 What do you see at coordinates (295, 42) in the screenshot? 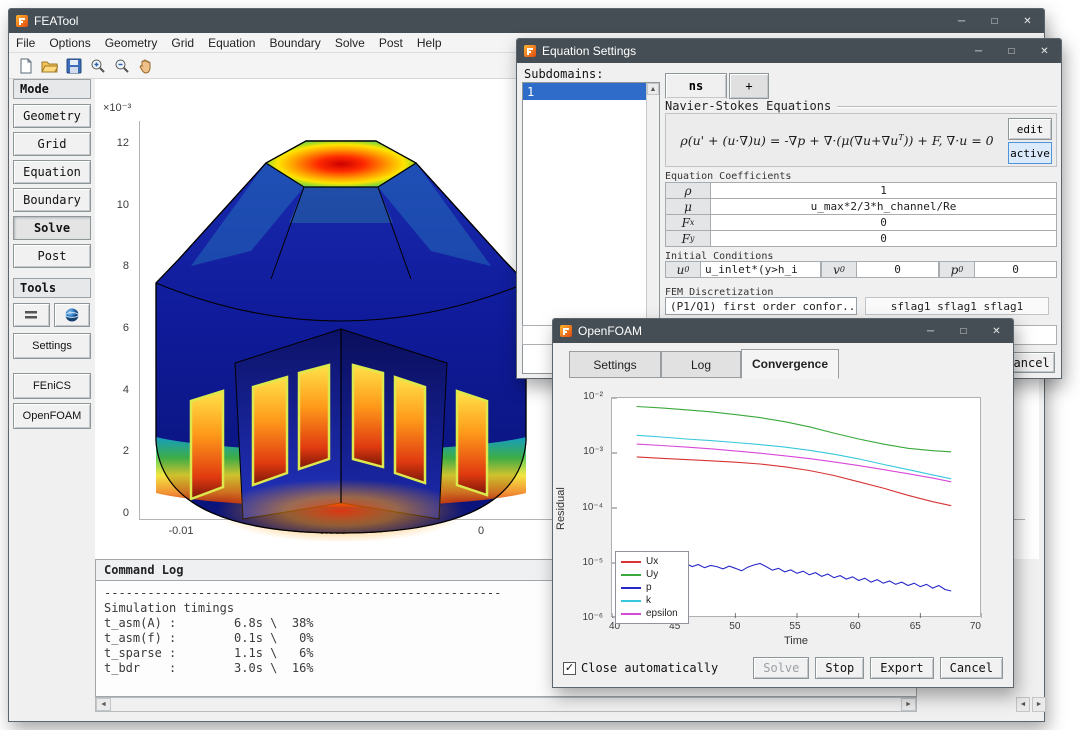
I see `menu-boundary: Boundary` at bounding box center [295, 42].